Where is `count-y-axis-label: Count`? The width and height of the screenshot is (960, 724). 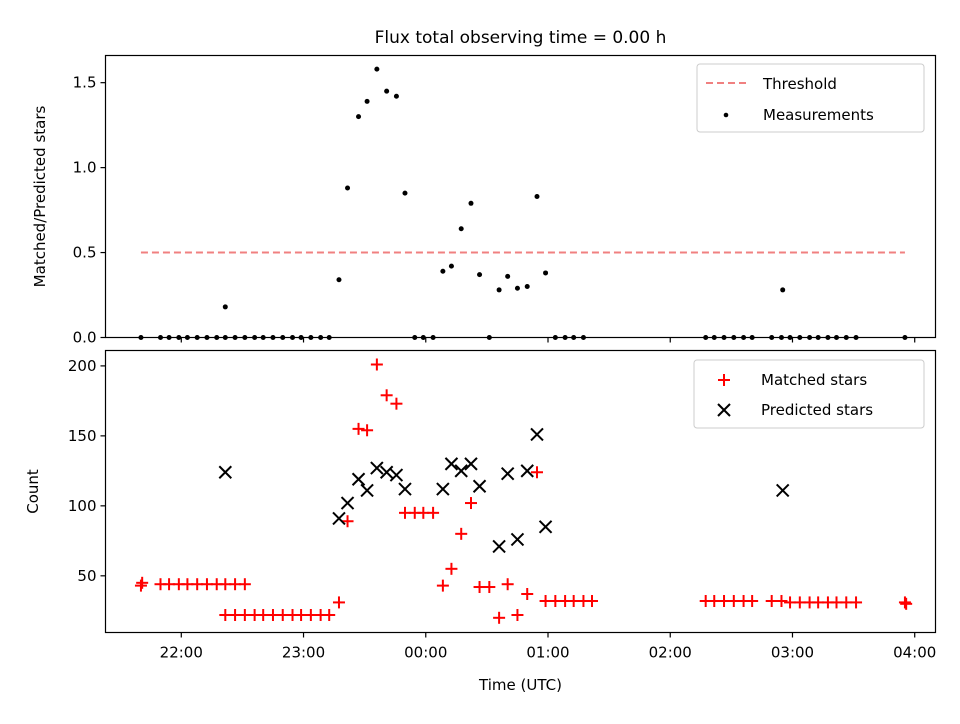
count-y-axis-label: Count is located at coordinates (33, 491).